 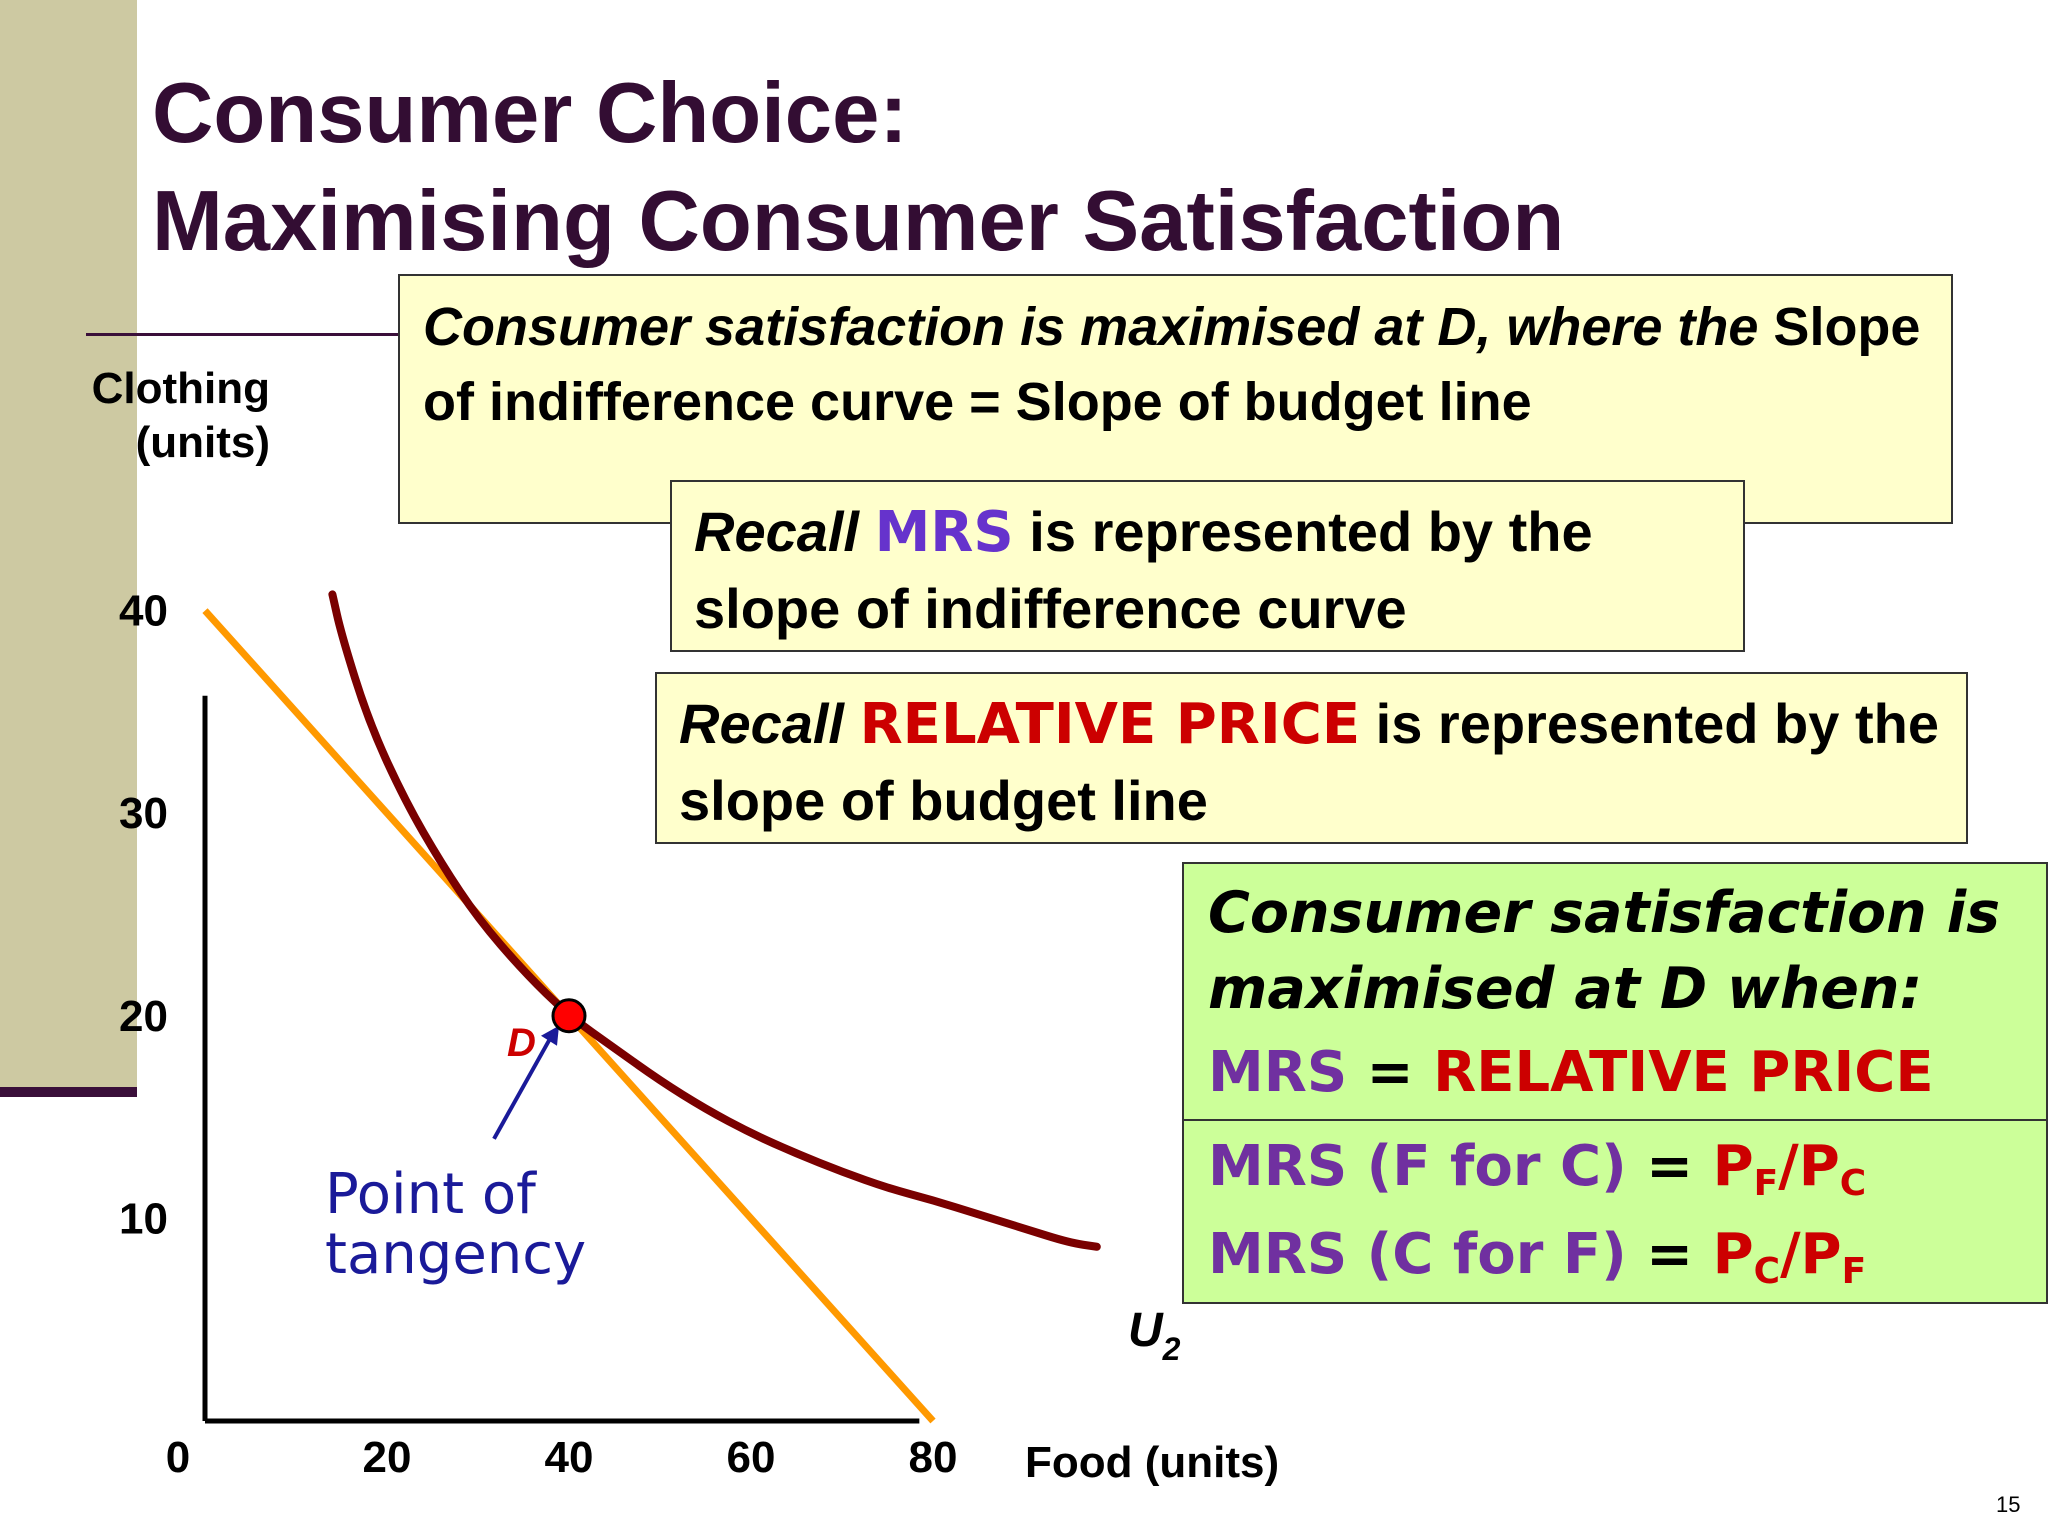 What do you see at coordinates (143, 813) in the screenshot?
I see `y-tick-label: 30` at bounding box center [143, 813].